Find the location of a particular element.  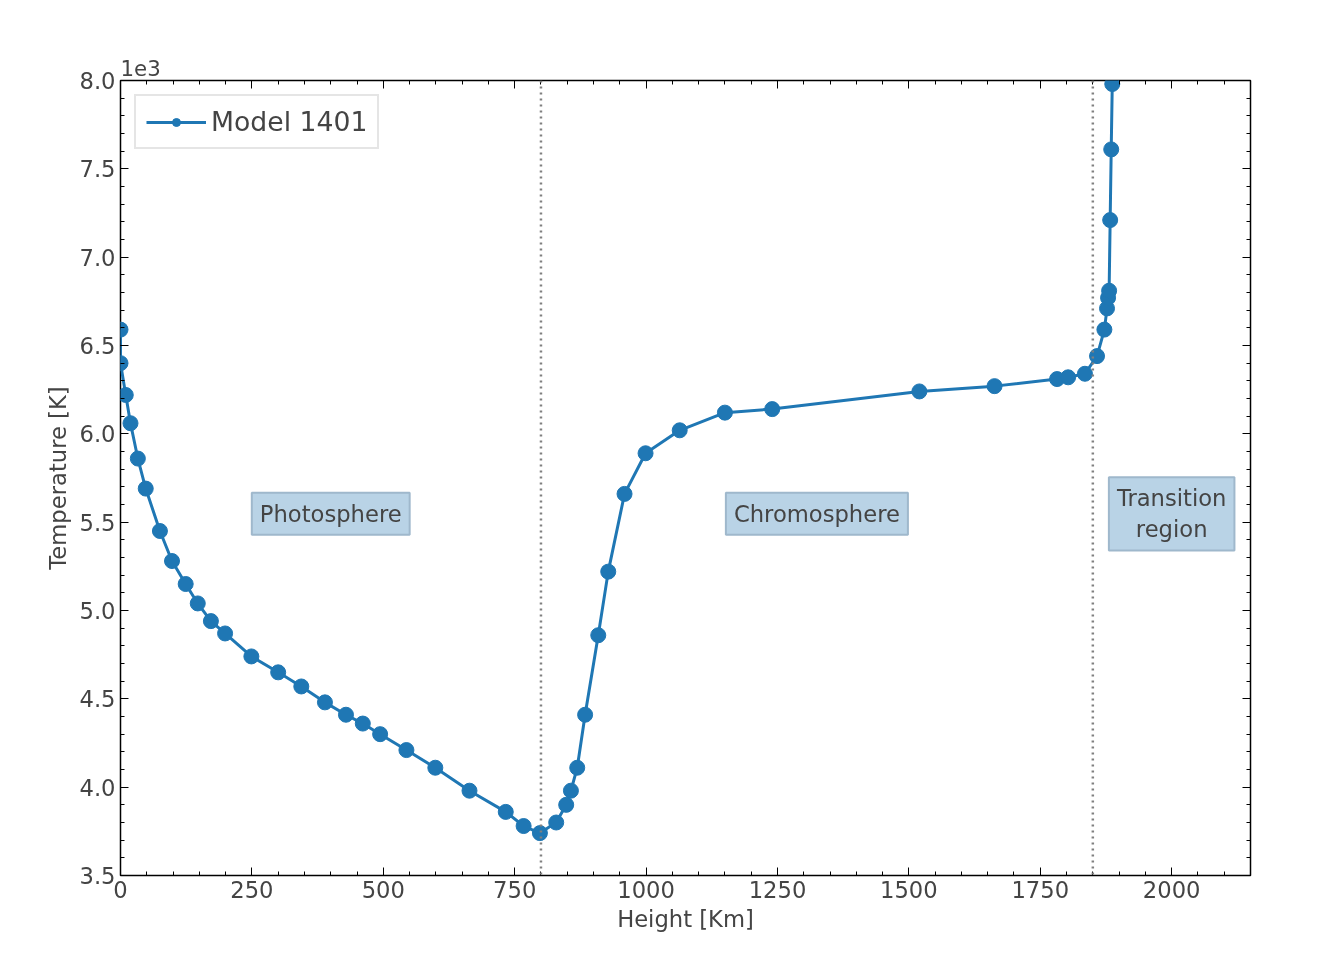

y-tick-label: 5.0 is located at coordinates (97, 611).